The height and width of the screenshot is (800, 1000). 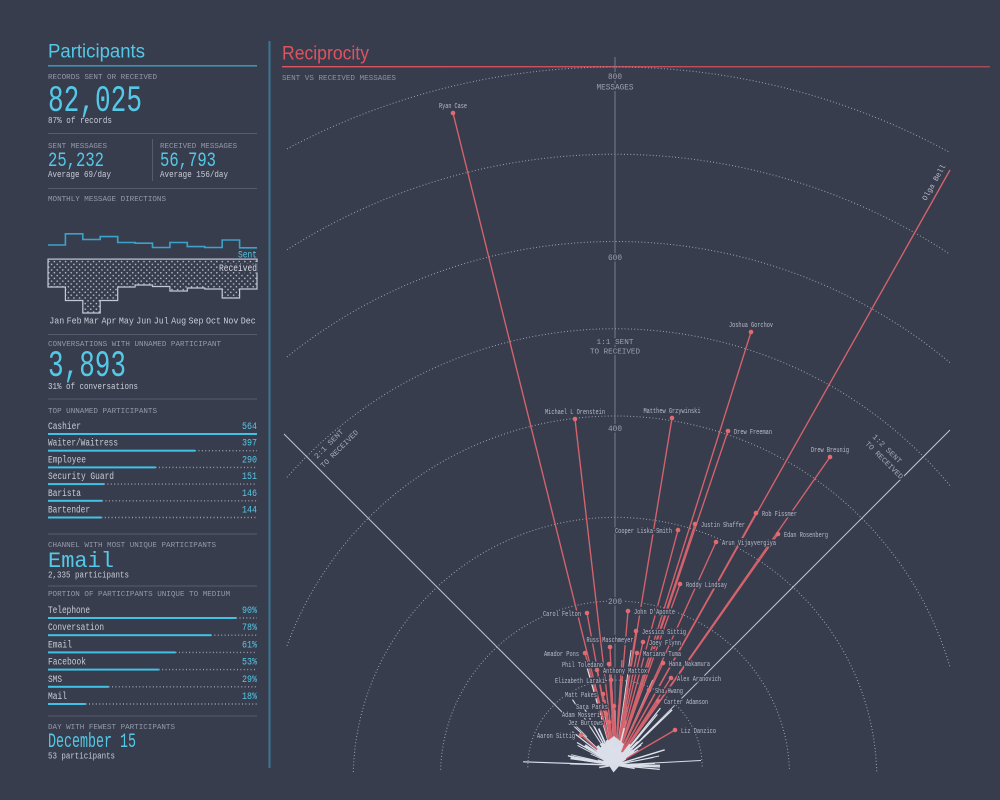 I want to click on svg-text: Mariana Tuma, so click(x=662, y=655).